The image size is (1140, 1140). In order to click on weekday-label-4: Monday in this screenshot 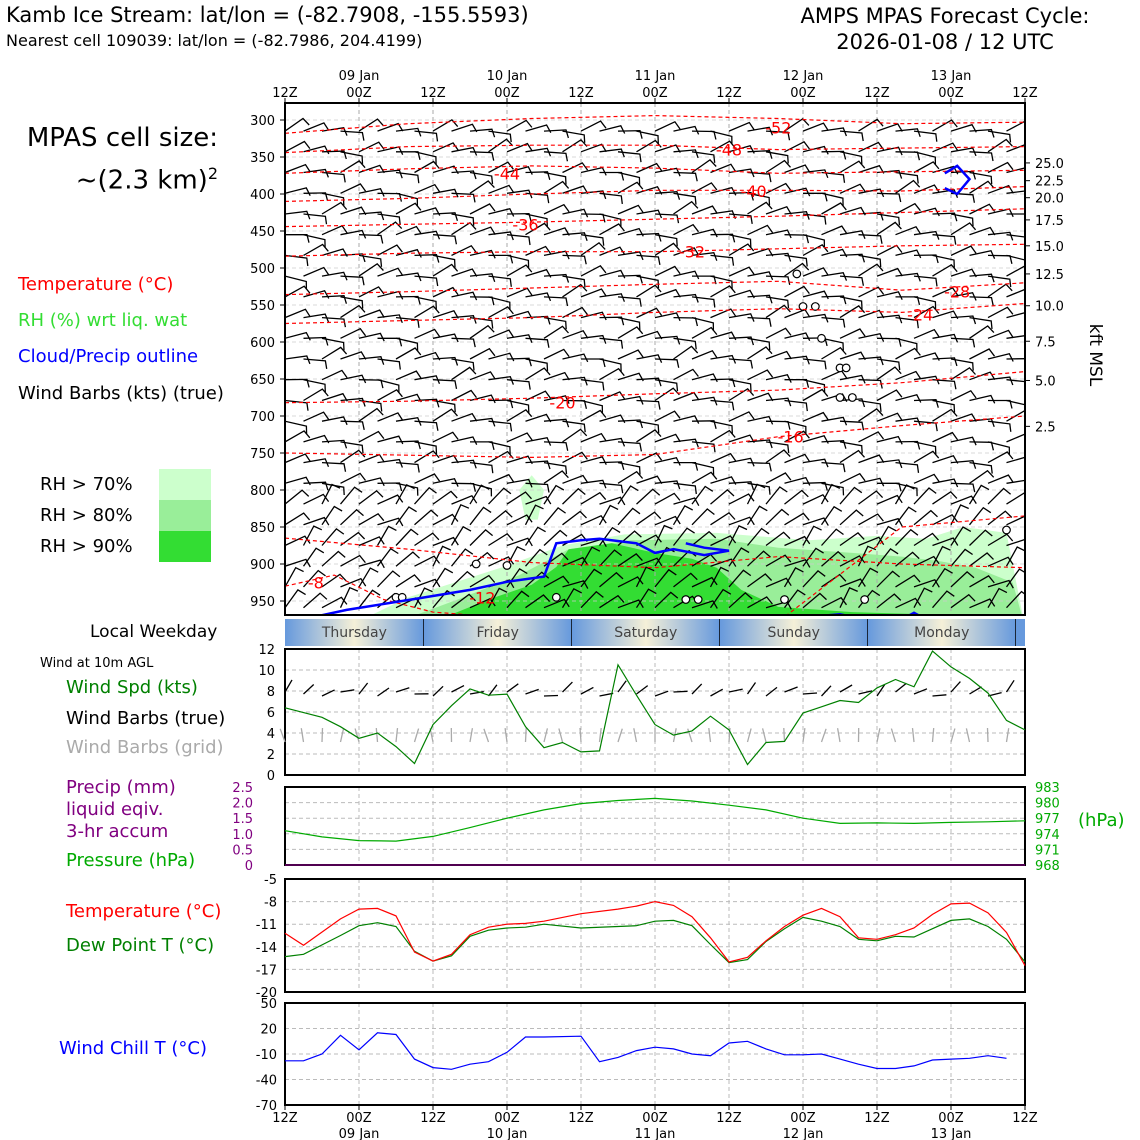, I will do `click(941, 633)`.